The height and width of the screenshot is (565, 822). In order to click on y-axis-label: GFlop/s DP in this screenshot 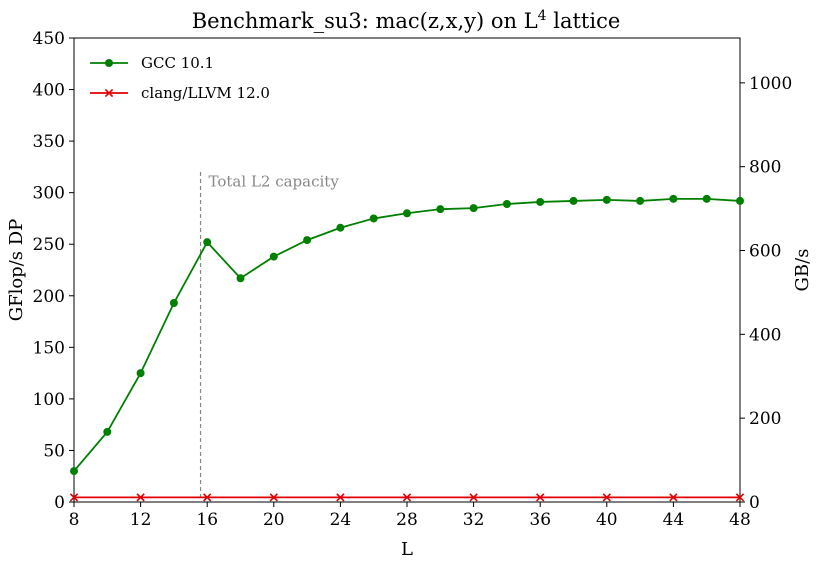, I will do `click(16, 270)`.